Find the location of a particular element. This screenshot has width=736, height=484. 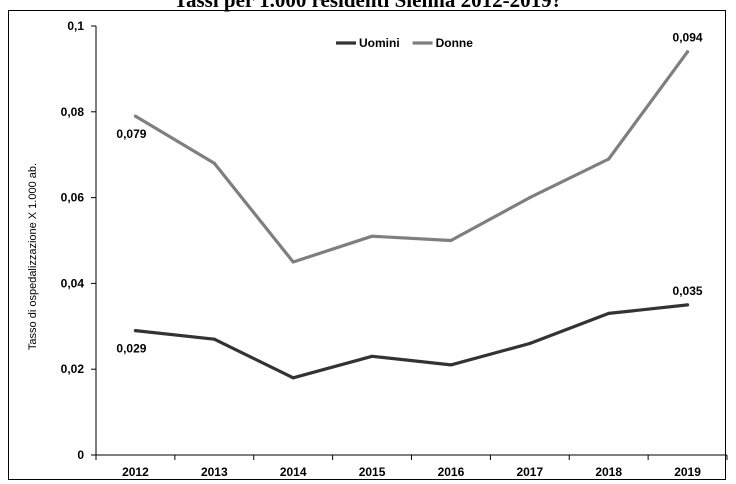

data-label: 0,029 is located at coordinates (131, 349).